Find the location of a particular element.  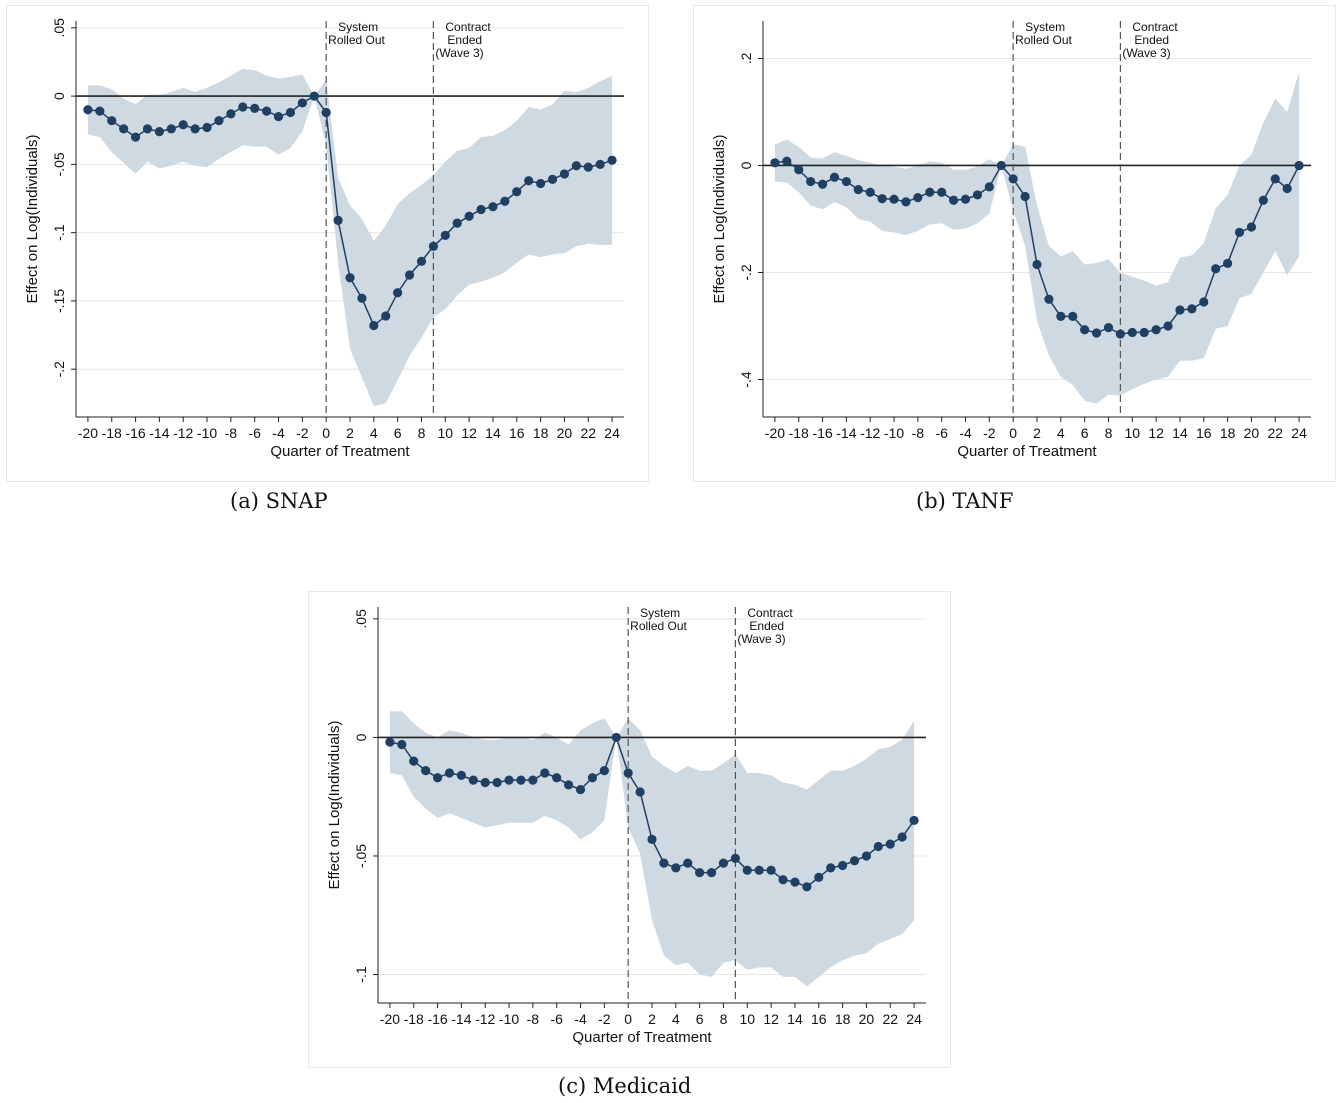

x-tick-label: 4 is located at coordinates (676, 1019).